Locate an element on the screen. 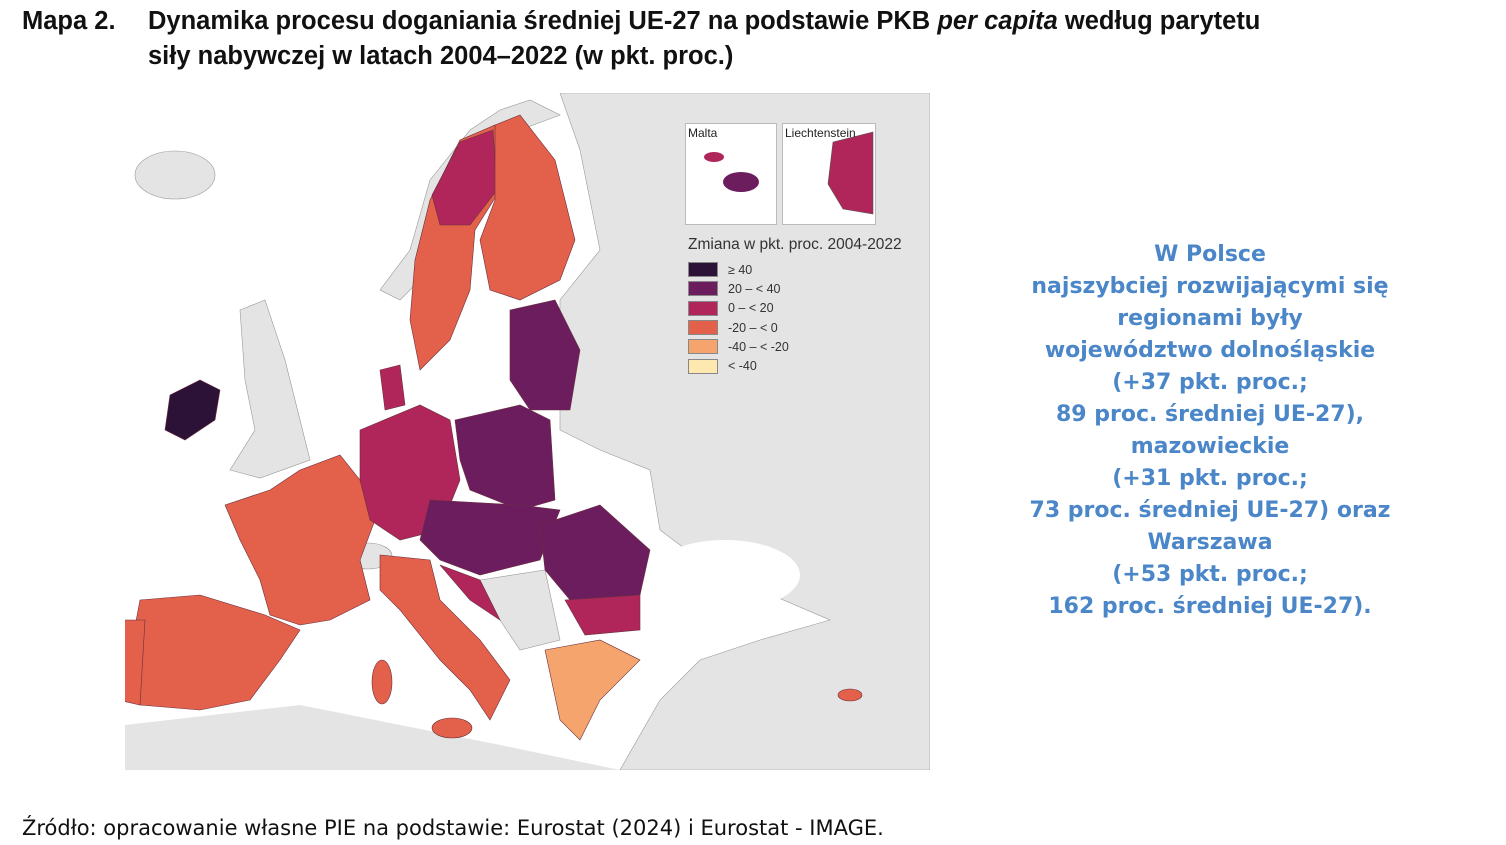 This screenshot has width=1506, height=845. note-line: (+31 pkt. proc.; is located at coordinates (1210, 478).